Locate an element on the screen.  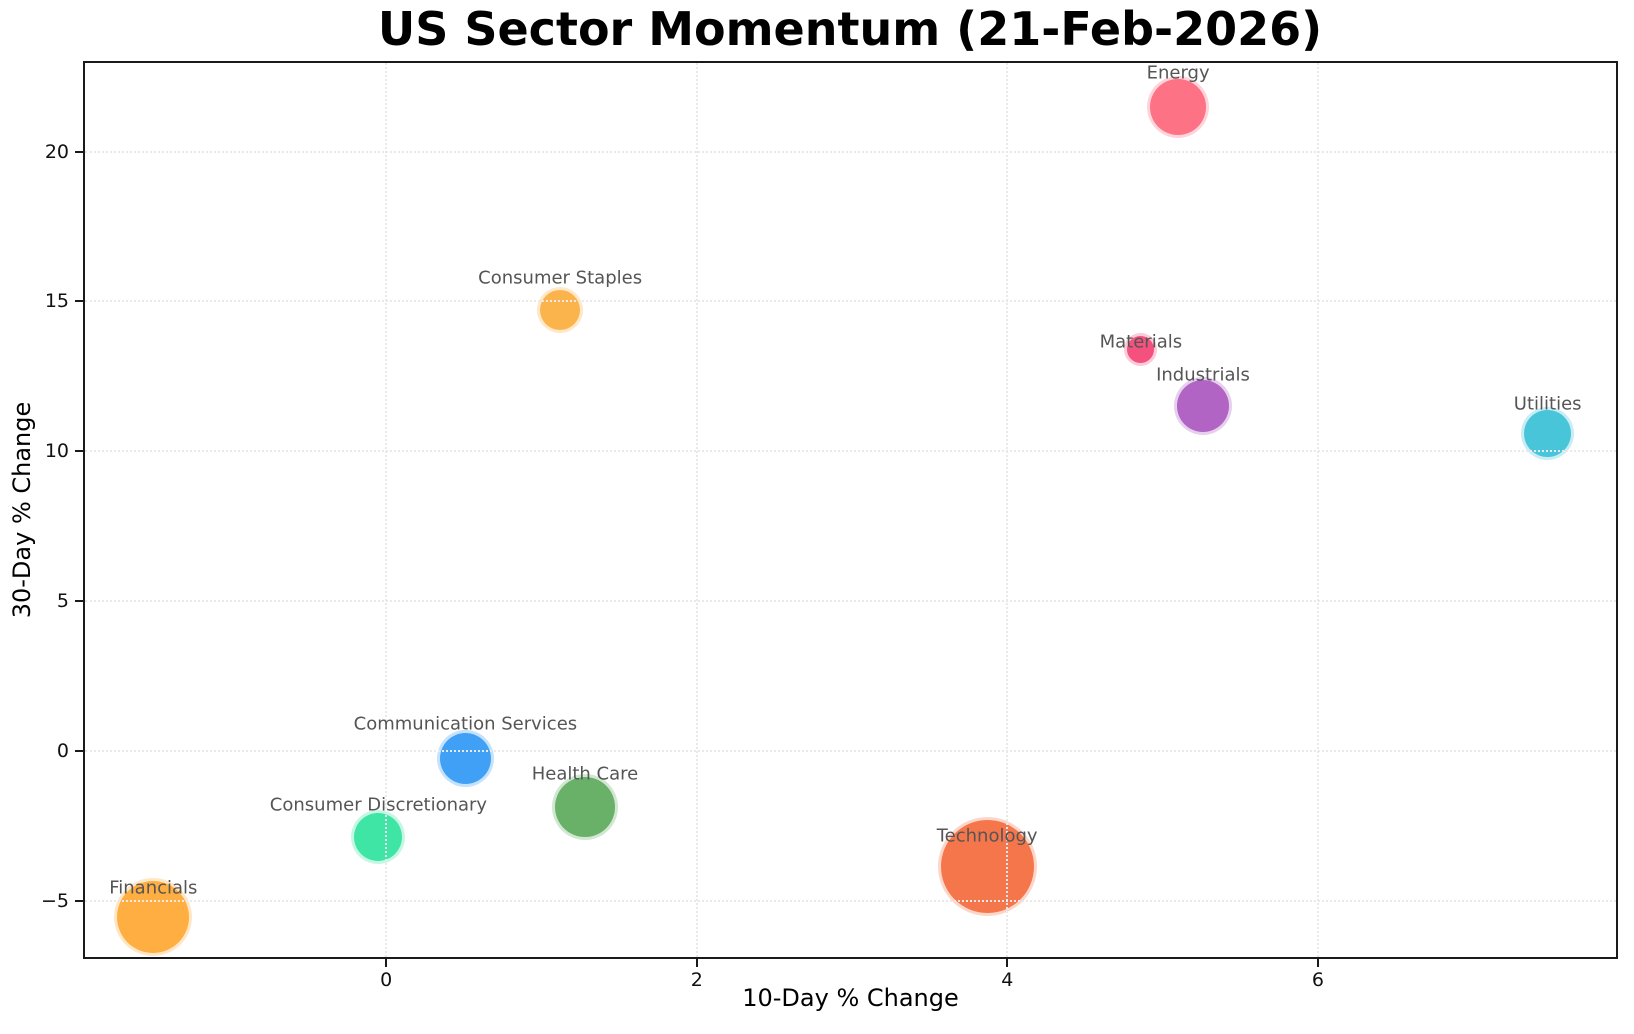
x-axis-label: 10-Day % Change is located at coordinates (850, 998).